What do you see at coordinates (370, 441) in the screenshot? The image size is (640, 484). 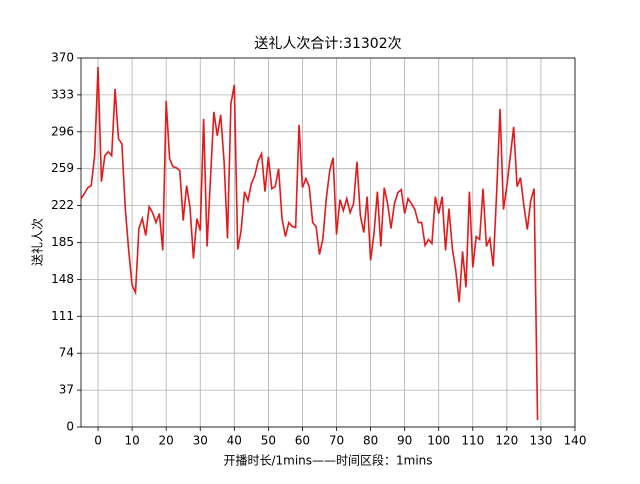 I see `x-tick-label: 80` at bounding box center [370, 441].